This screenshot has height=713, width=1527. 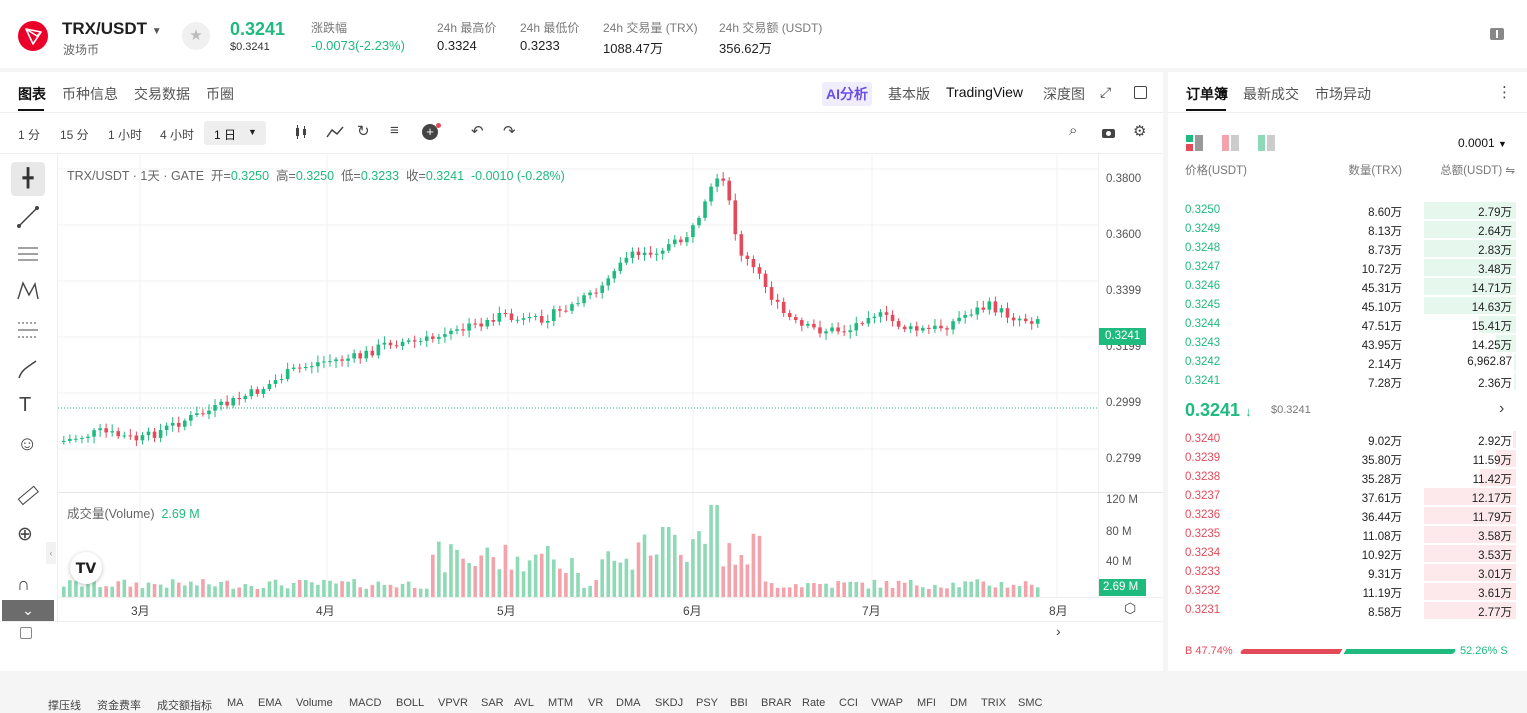 What do you see at coordinates (1347, 381) in the screenshot?
I see `orderbook-row: 0.3241 7.28万 2.36万` at bounding box center [1347, 381].